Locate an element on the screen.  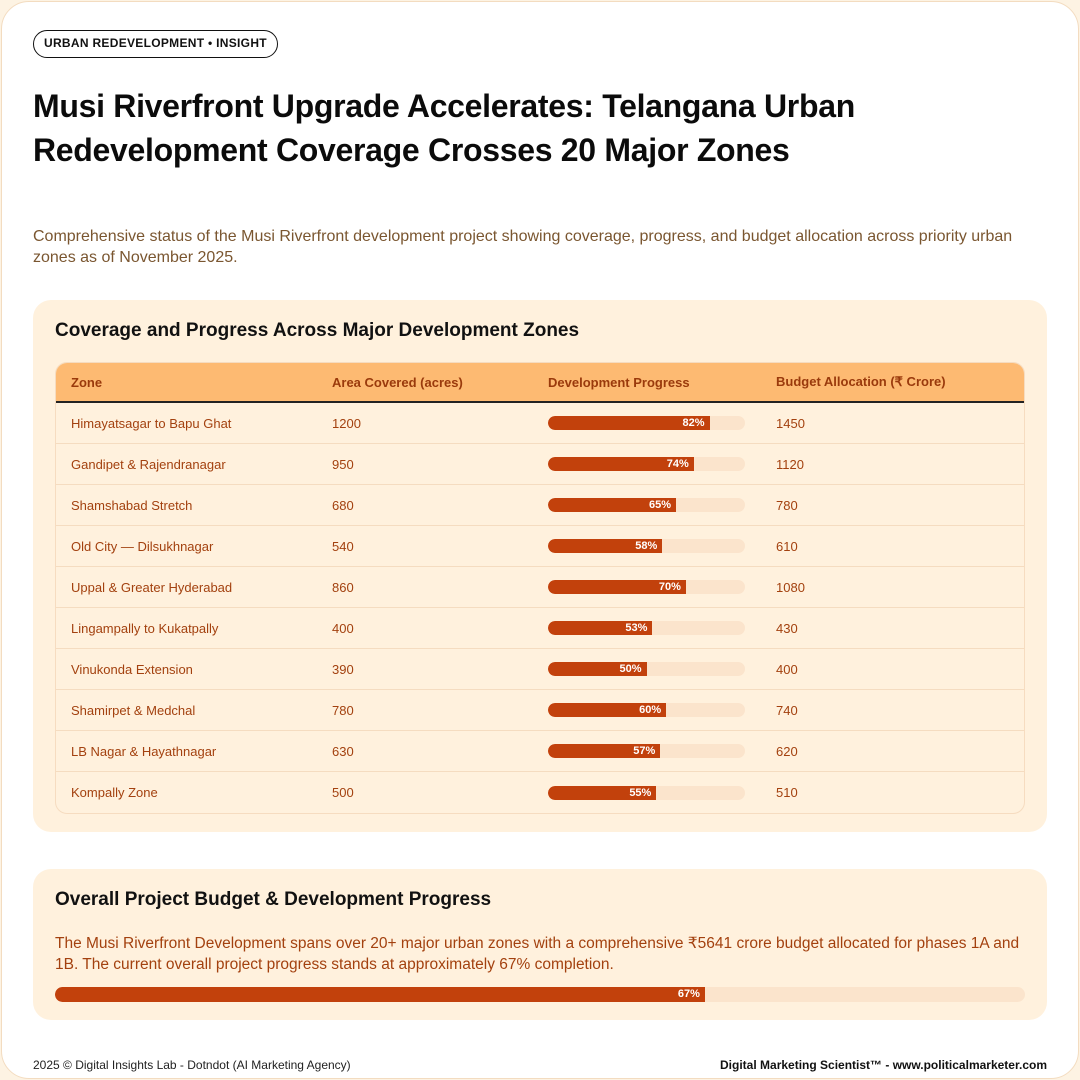
progress-bar: 82% is located at coordinates (646, 423).